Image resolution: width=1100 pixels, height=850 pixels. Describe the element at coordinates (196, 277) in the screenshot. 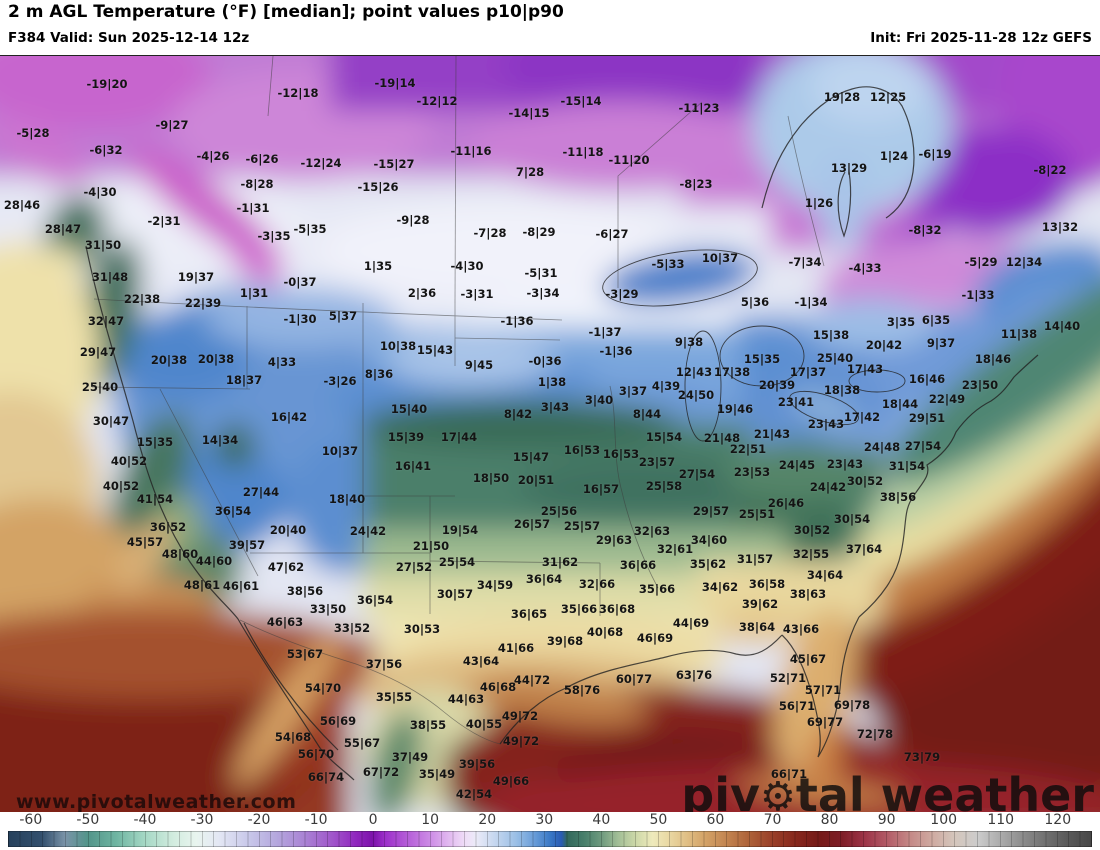

I see `point-value: 19|37` at that location.